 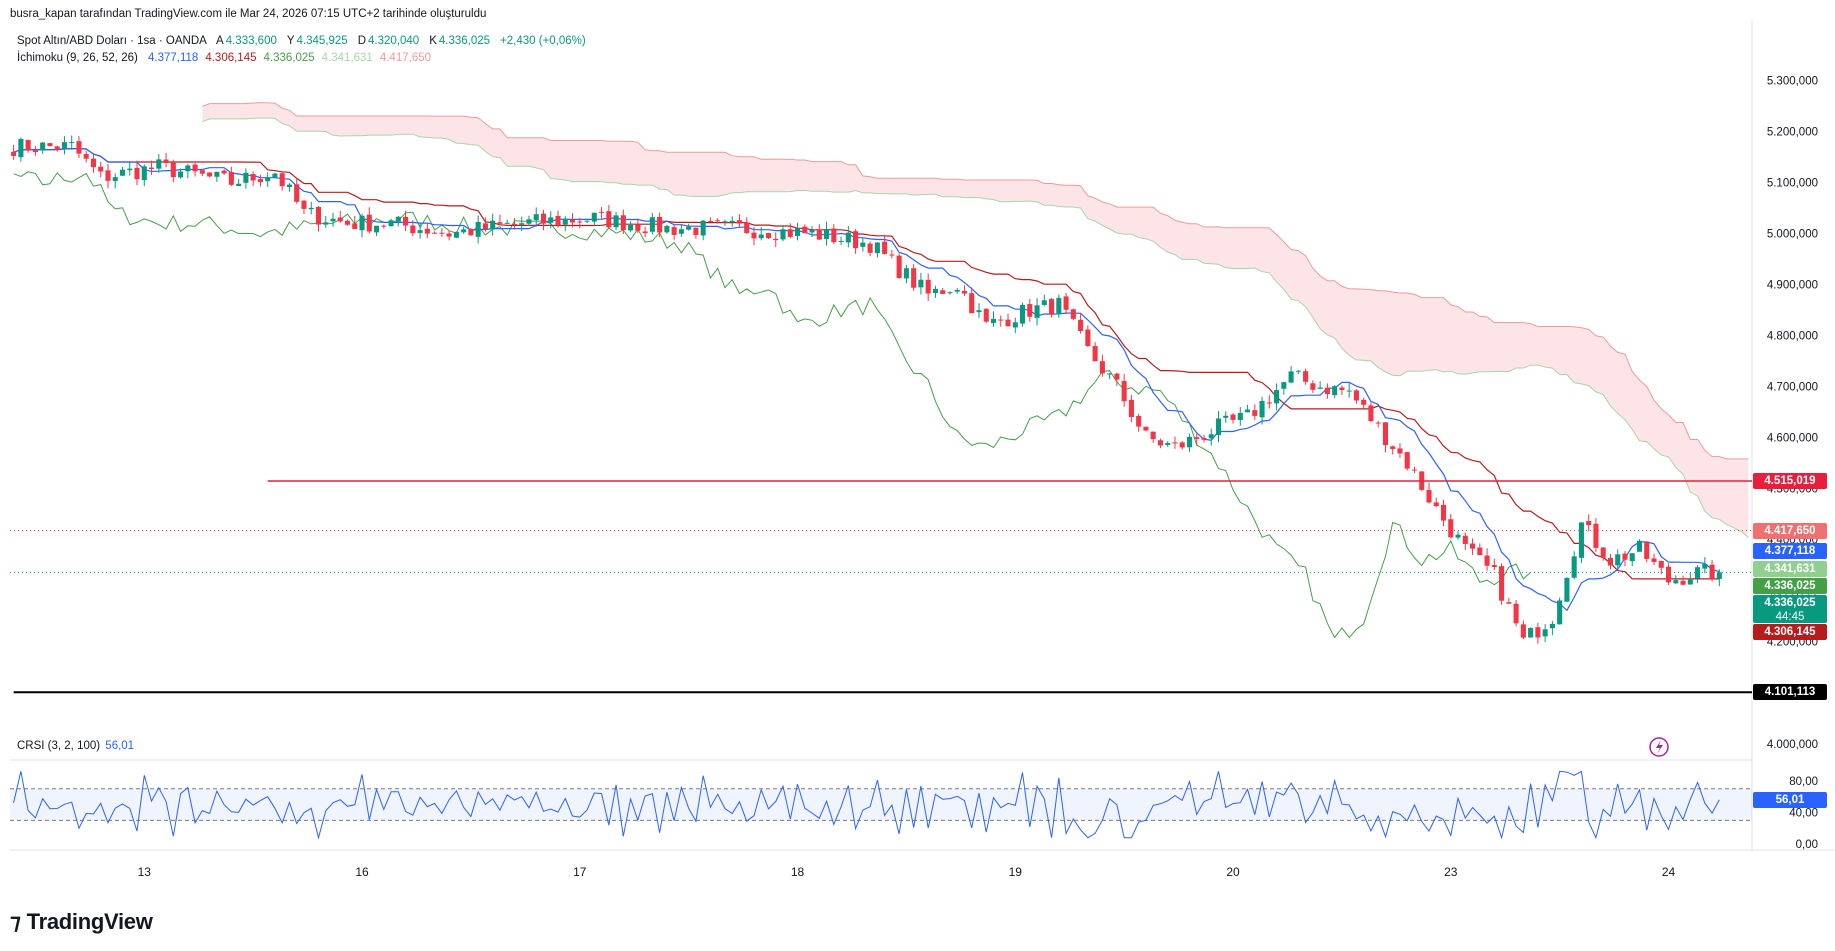 I want to click on tradingview-logo: ⁊ TradingView, so click(x=81, y=922).